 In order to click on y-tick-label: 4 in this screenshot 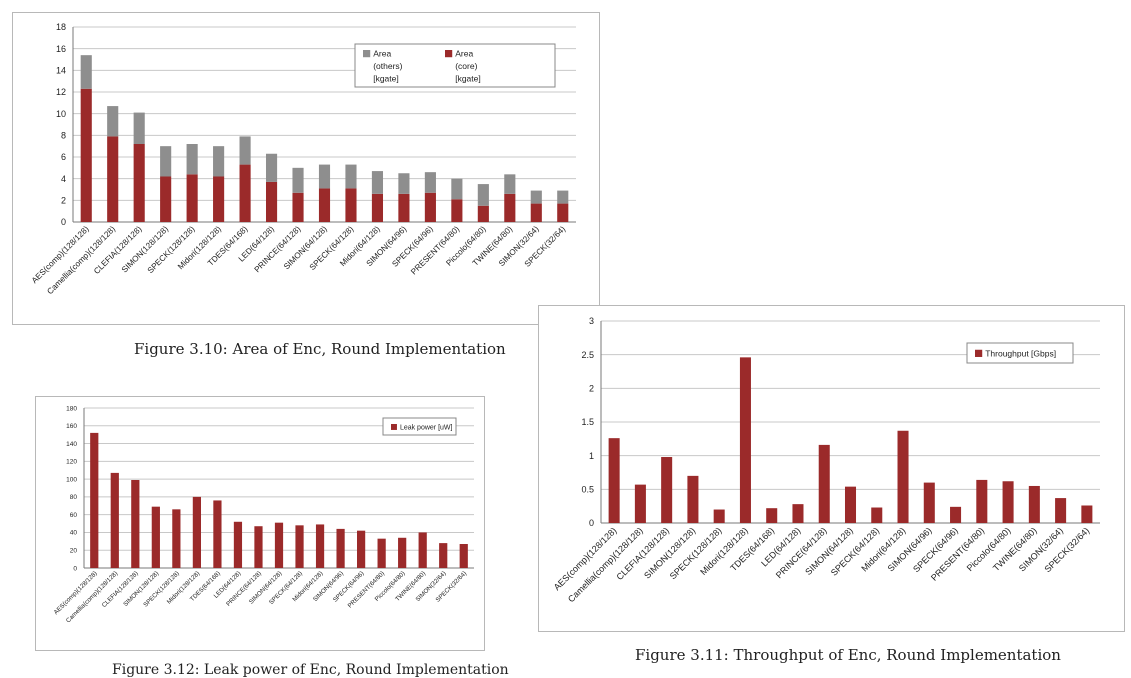, I will do `click(63, 179)`.